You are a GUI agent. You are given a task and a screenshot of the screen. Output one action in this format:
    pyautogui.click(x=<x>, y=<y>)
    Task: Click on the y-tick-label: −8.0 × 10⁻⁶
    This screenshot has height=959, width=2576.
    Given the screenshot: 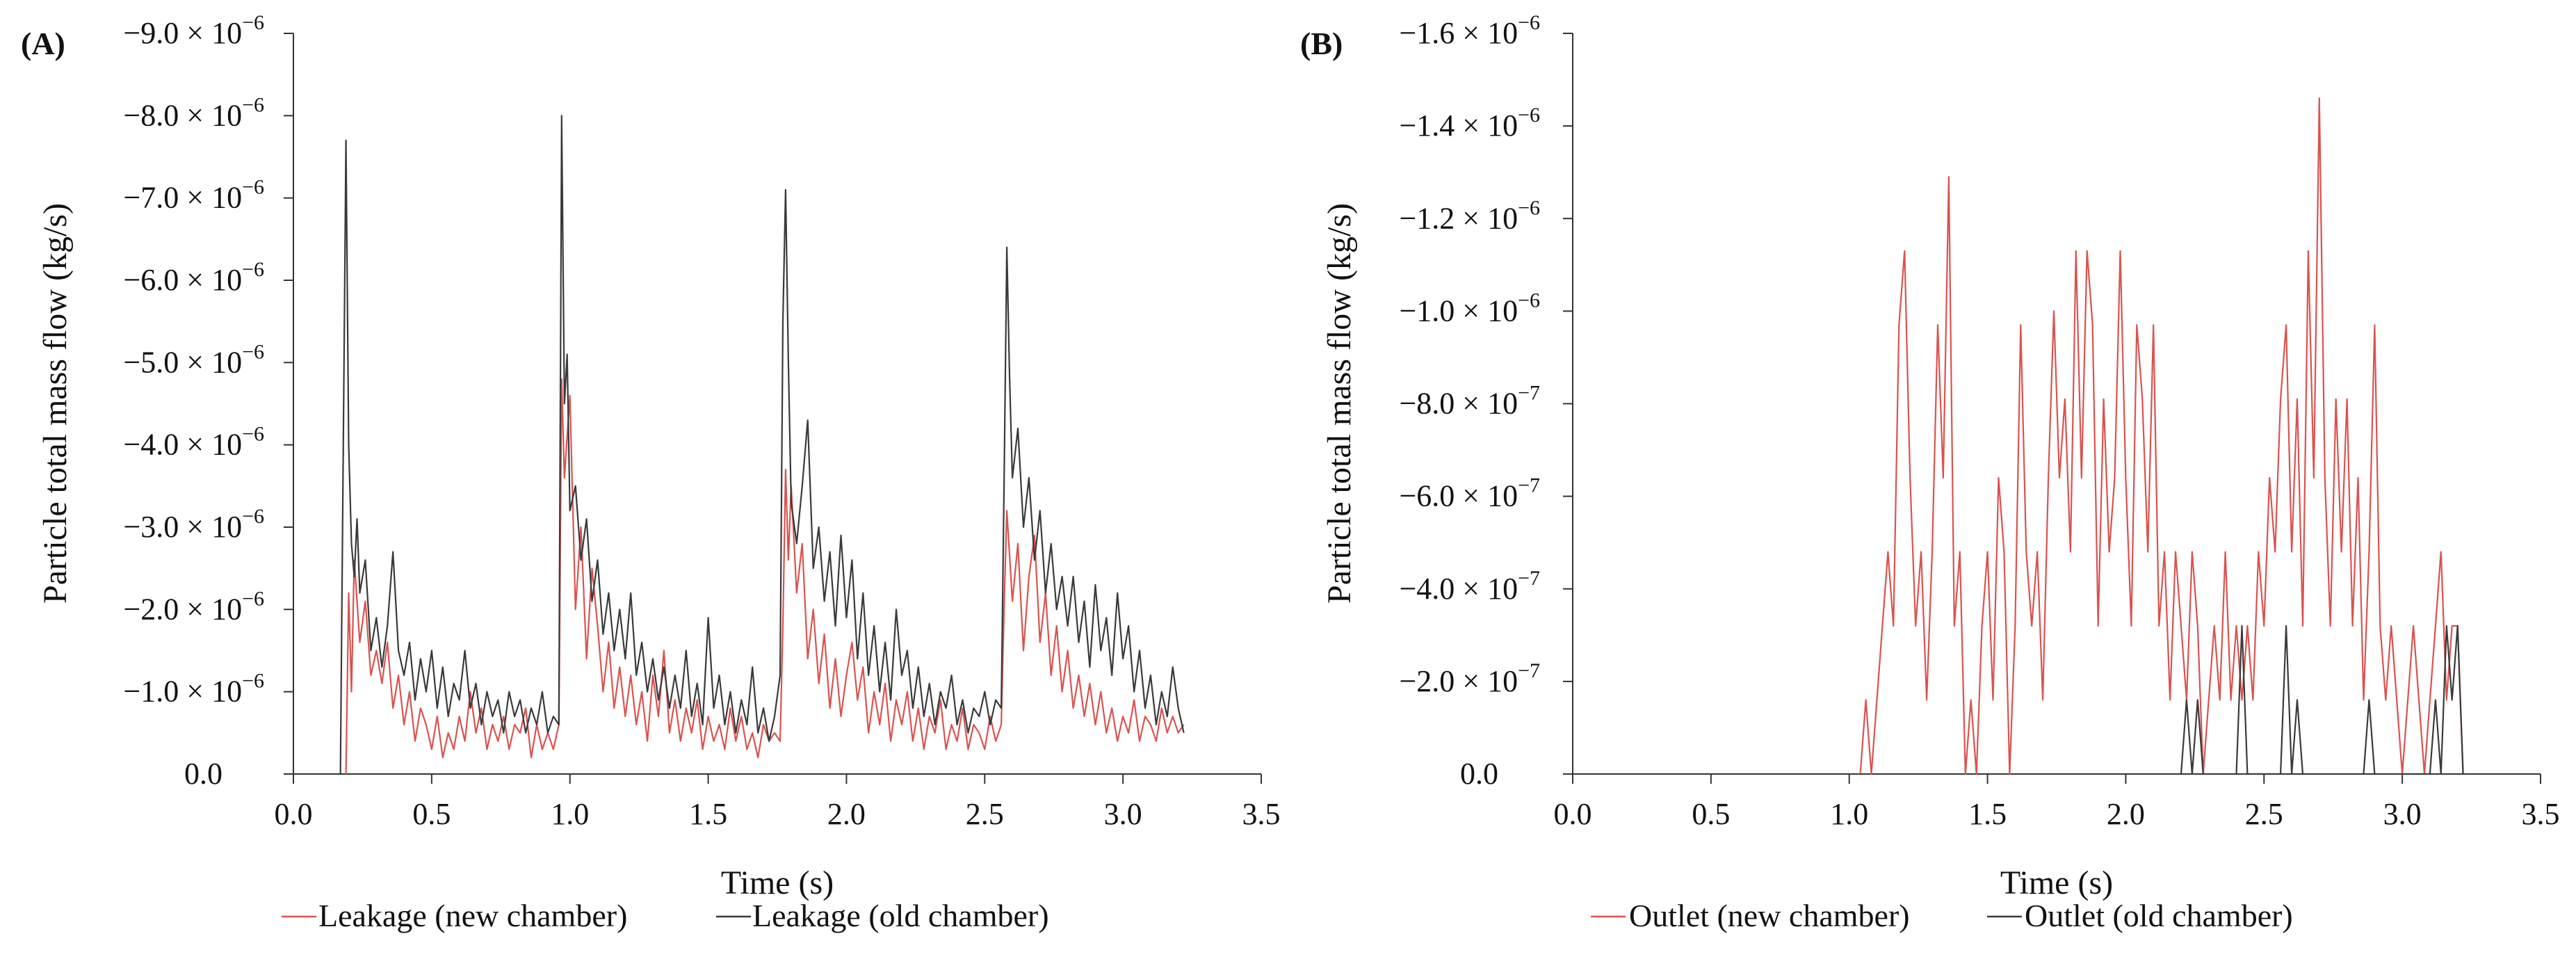 What is the action you would take?
    pyautogui.click(x=193, y=112)
    